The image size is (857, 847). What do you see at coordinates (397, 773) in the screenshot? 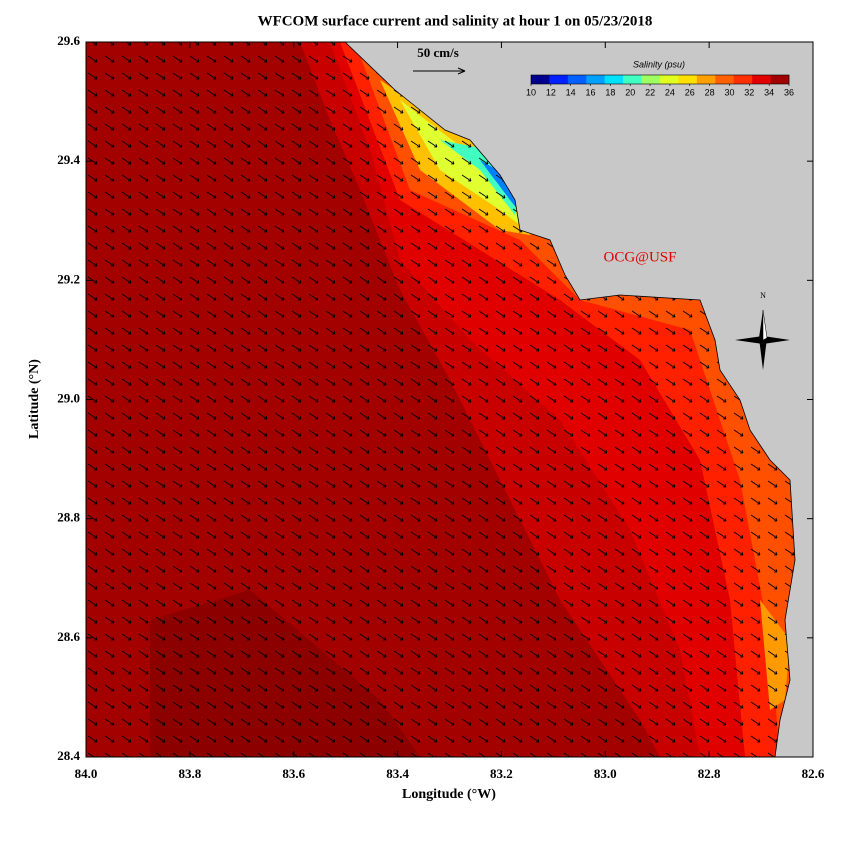
I see `x-tick-label: 83.4` at bounding box center [397, 773].